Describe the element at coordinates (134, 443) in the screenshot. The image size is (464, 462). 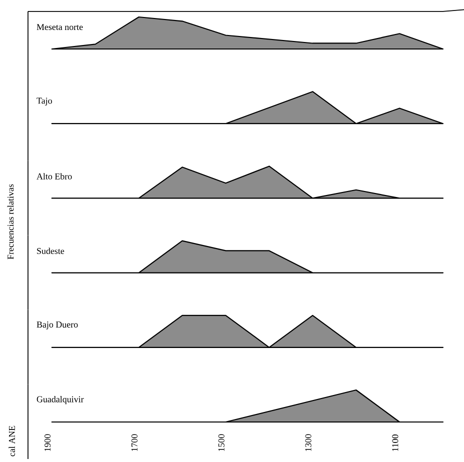
I see `x-tick-label: 1700` at that location.